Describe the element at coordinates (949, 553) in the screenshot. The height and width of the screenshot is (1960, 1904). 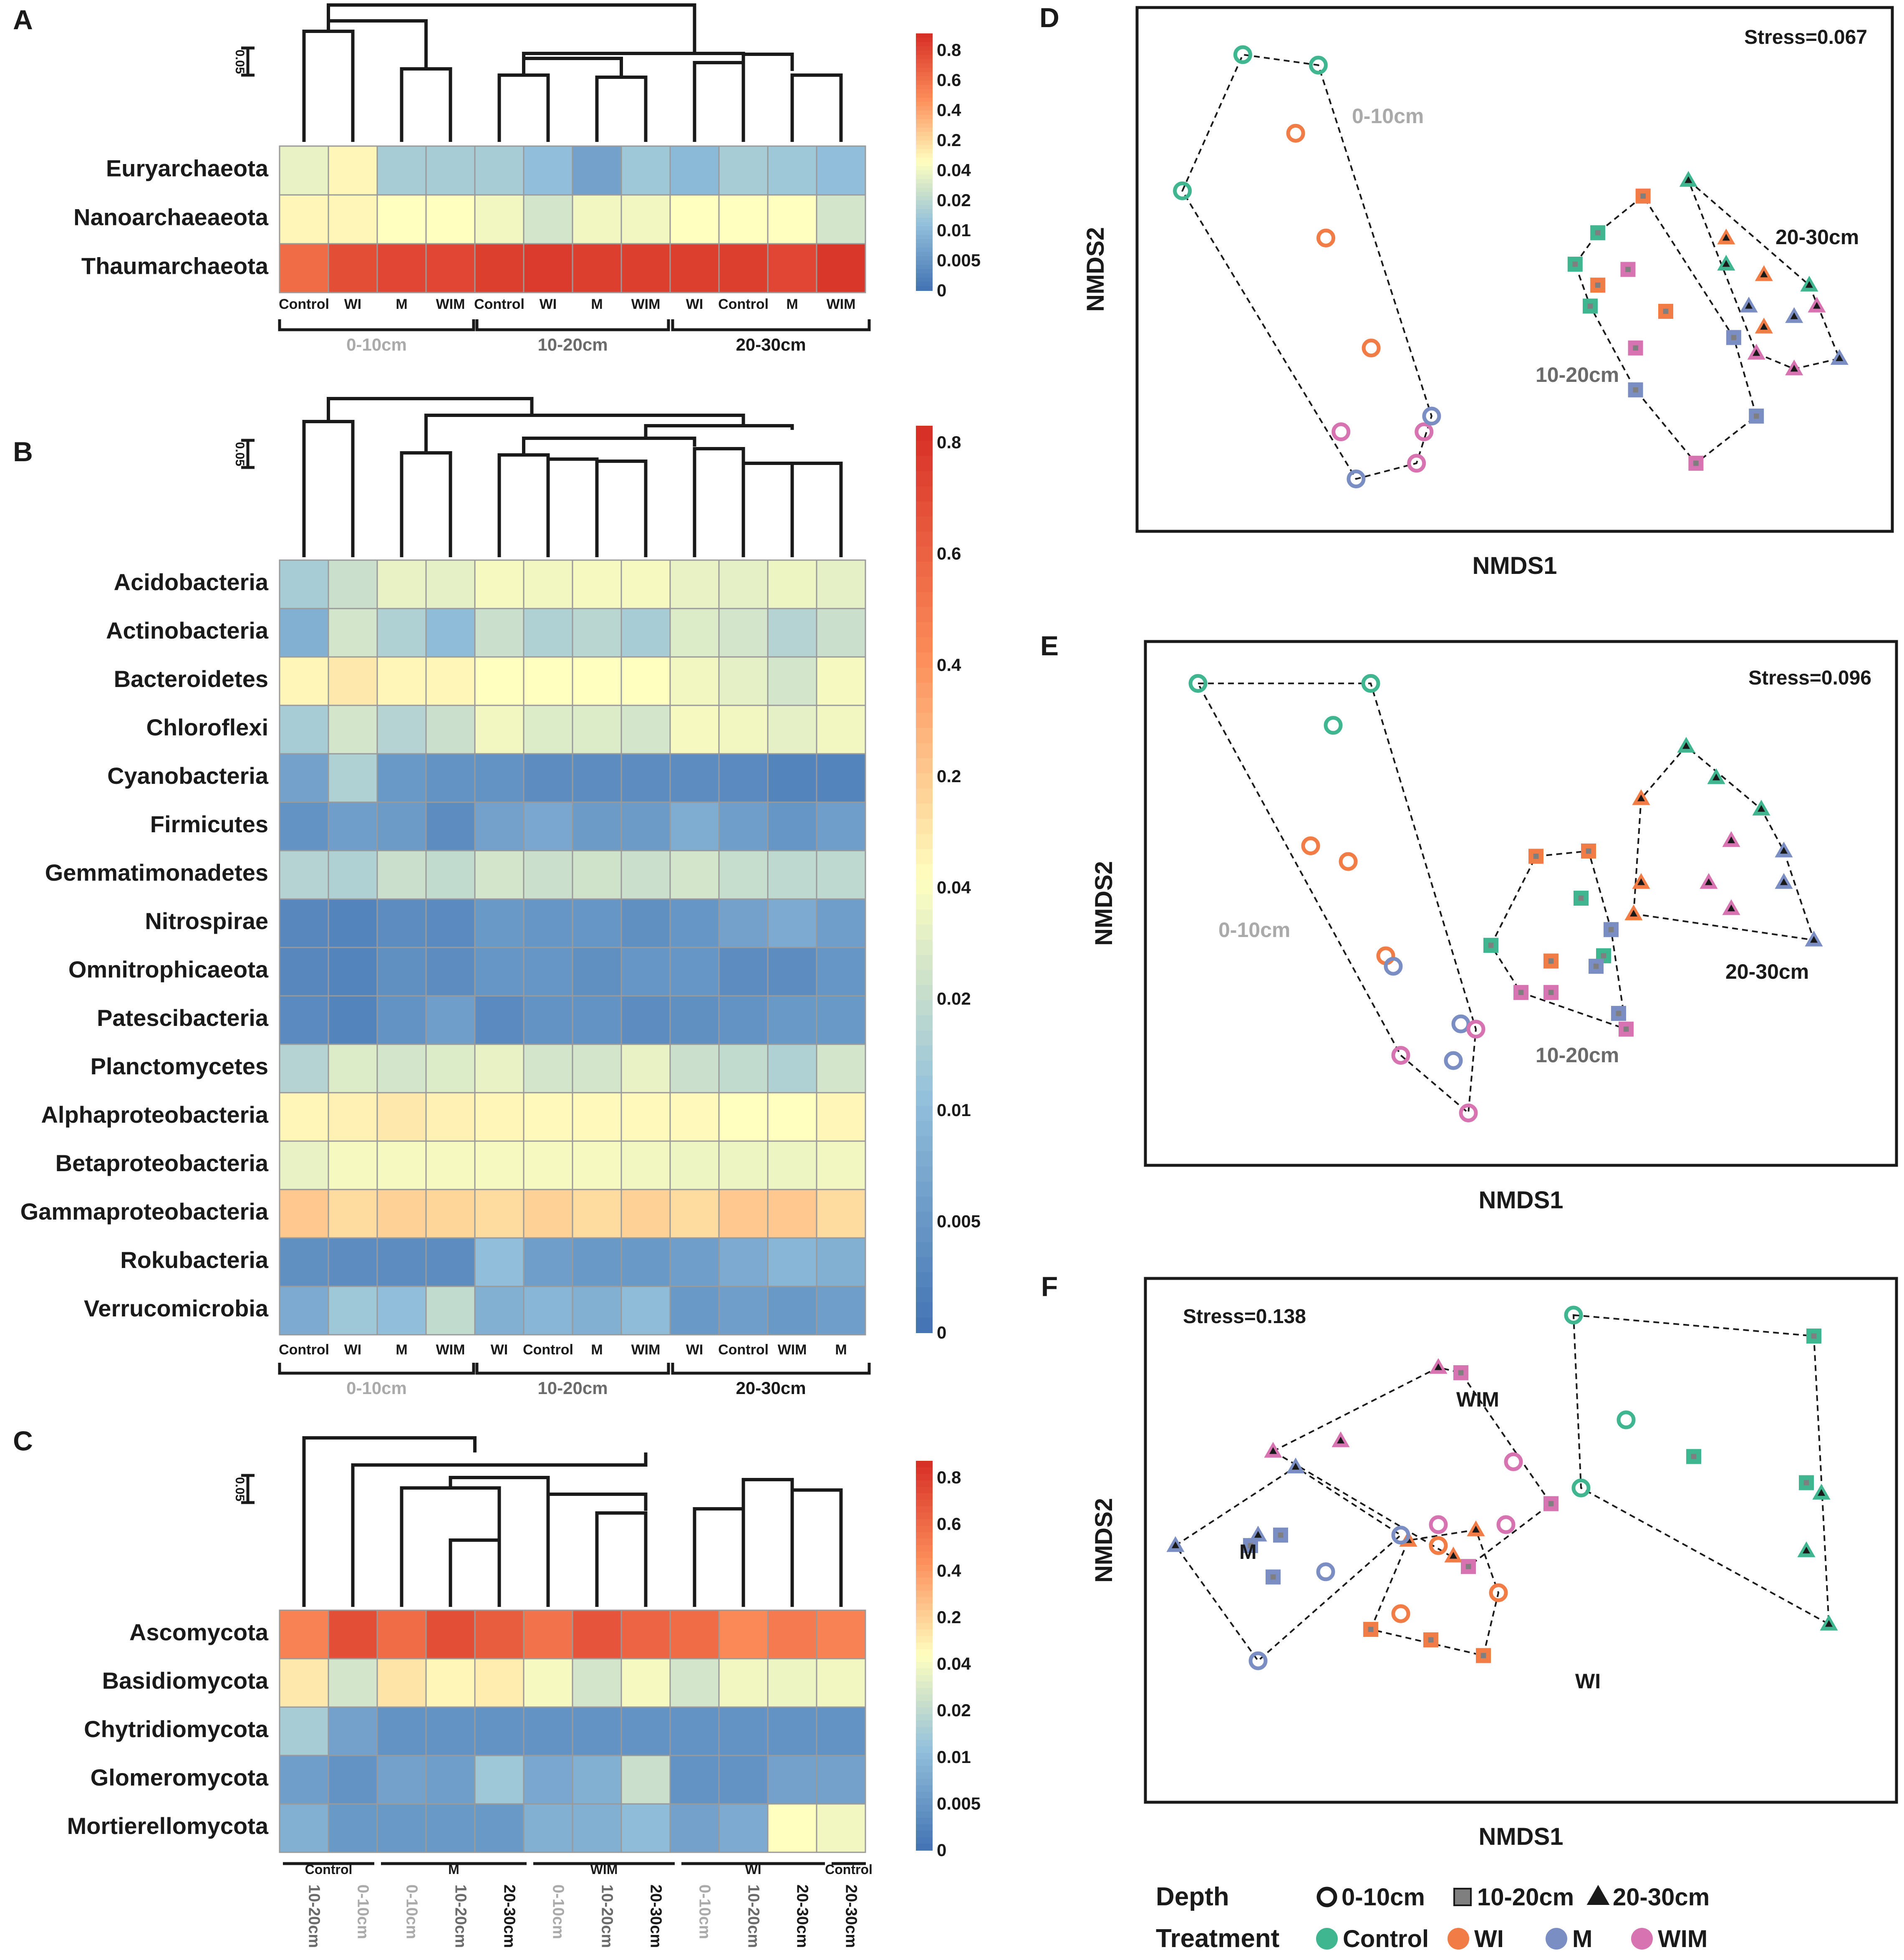
I see `colorbar-tick-label: 0.6` at that location.